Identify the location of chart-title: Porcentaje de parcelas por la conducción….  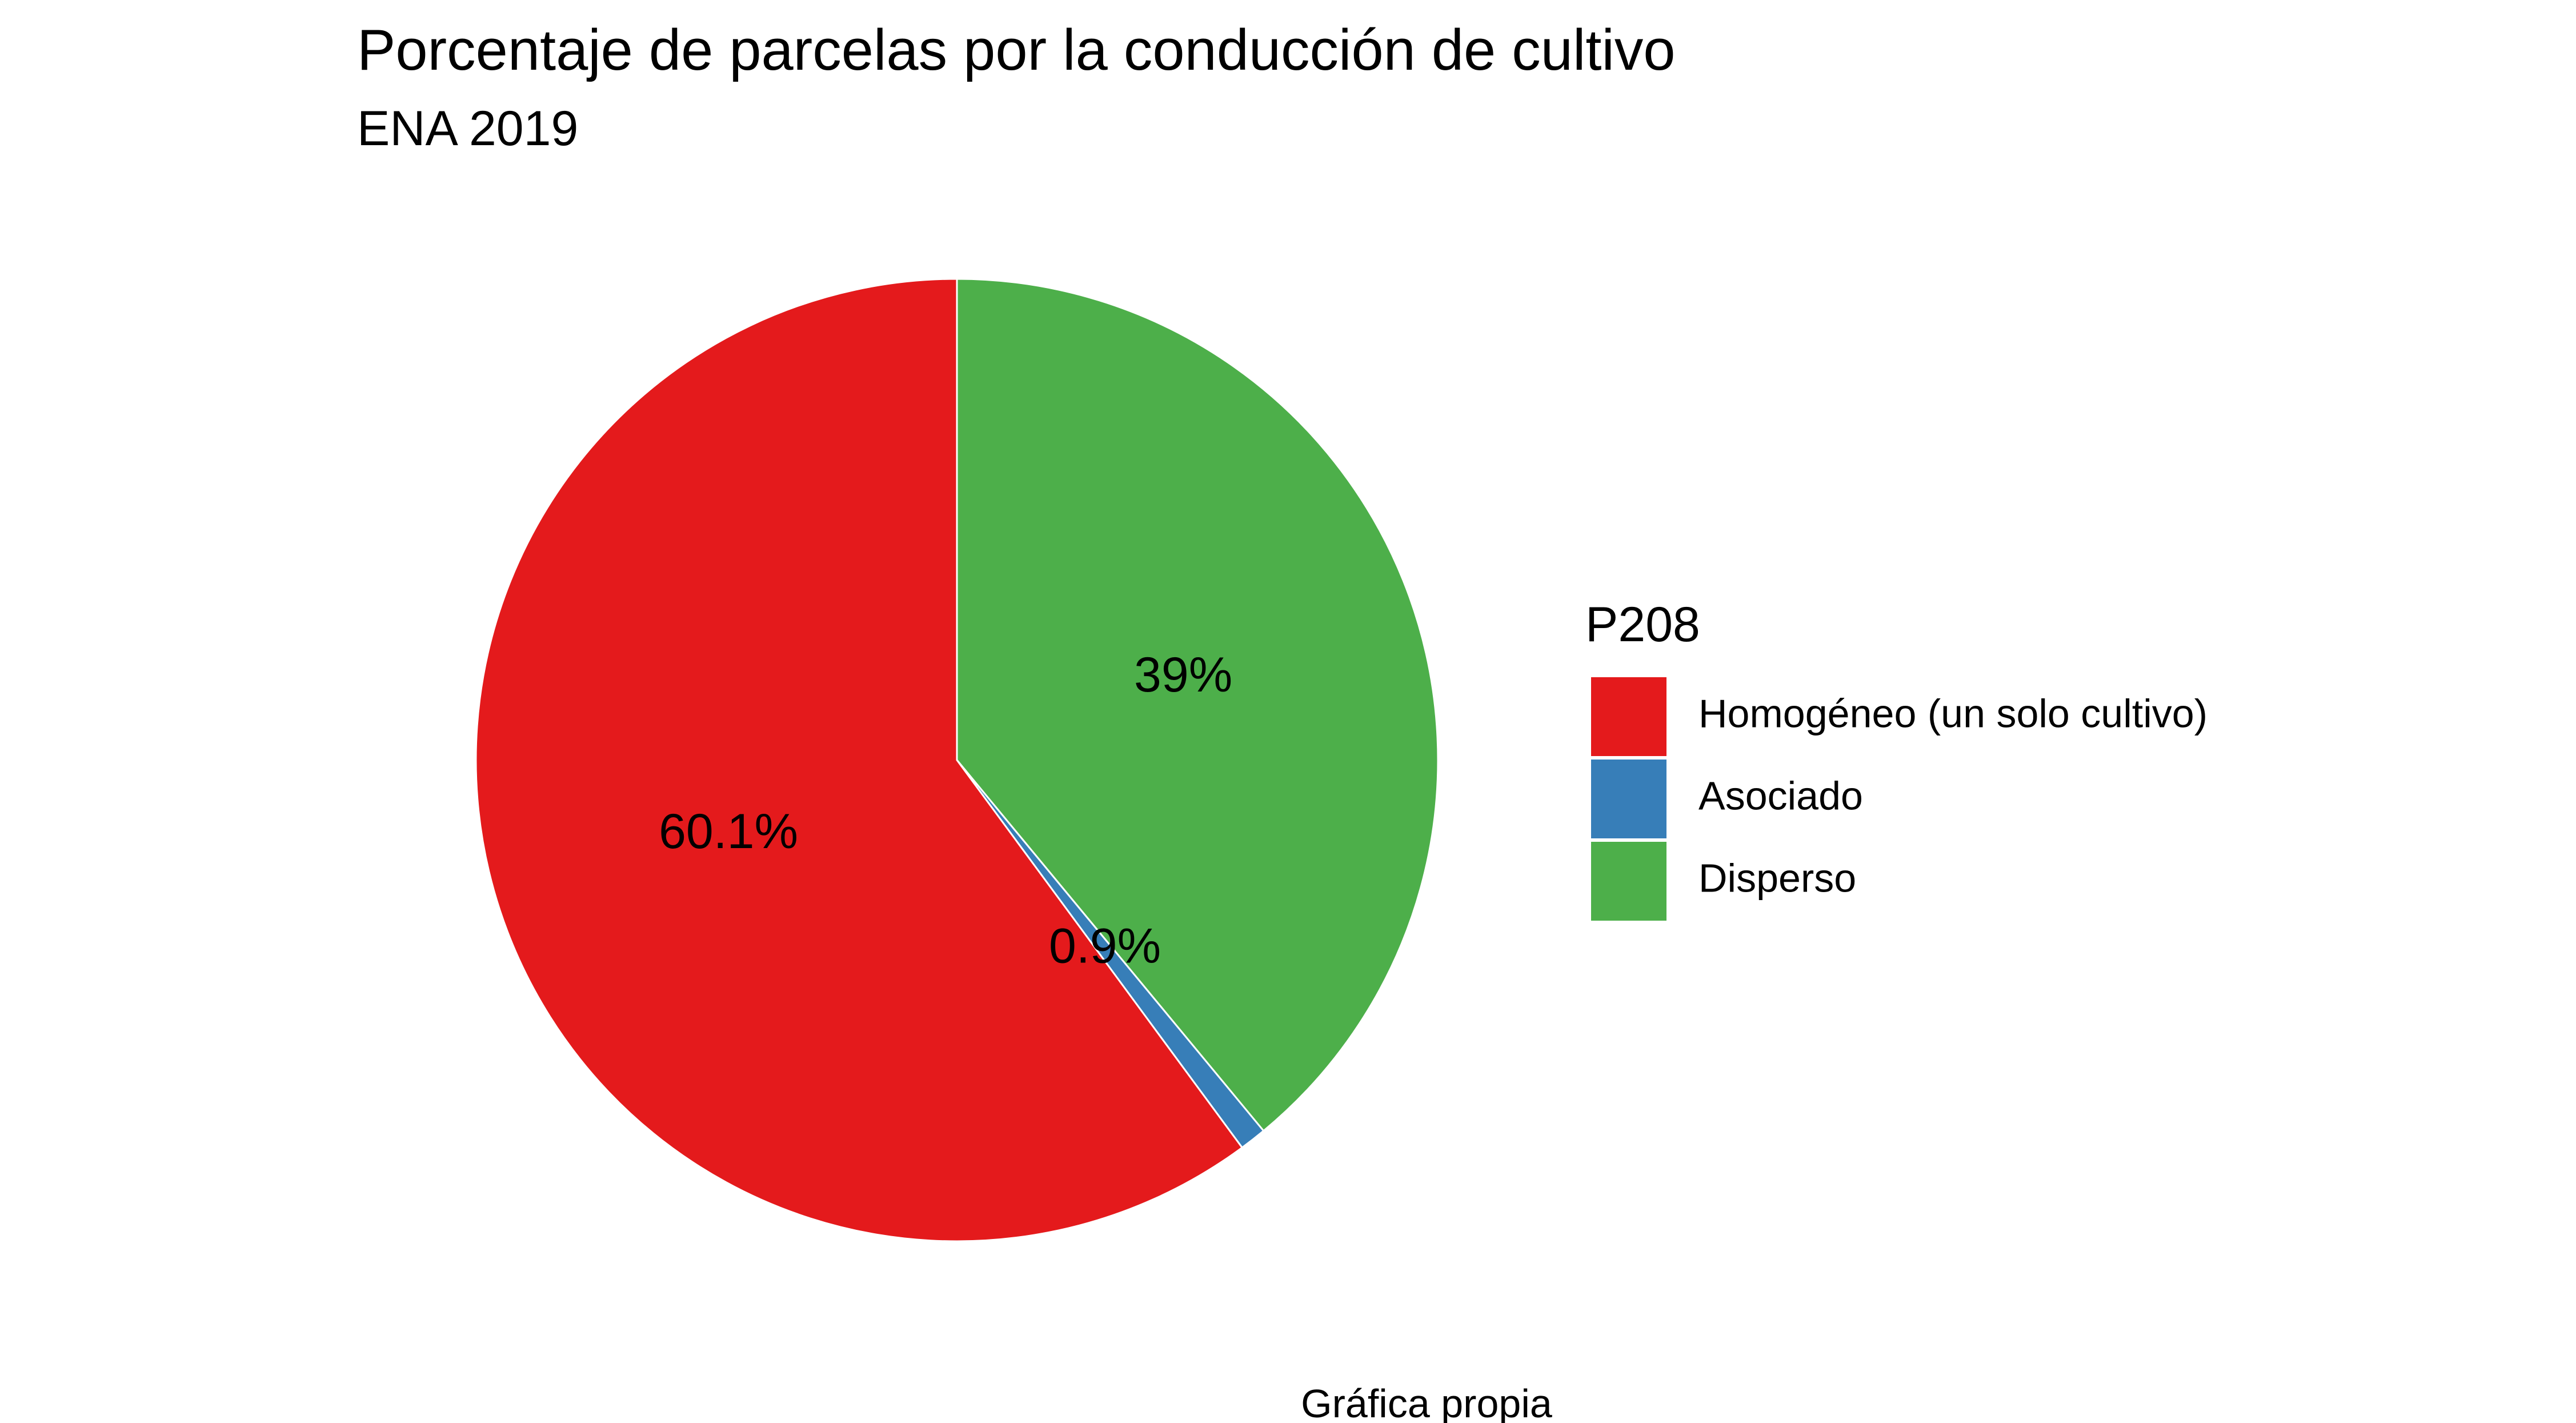
(1016, 50).